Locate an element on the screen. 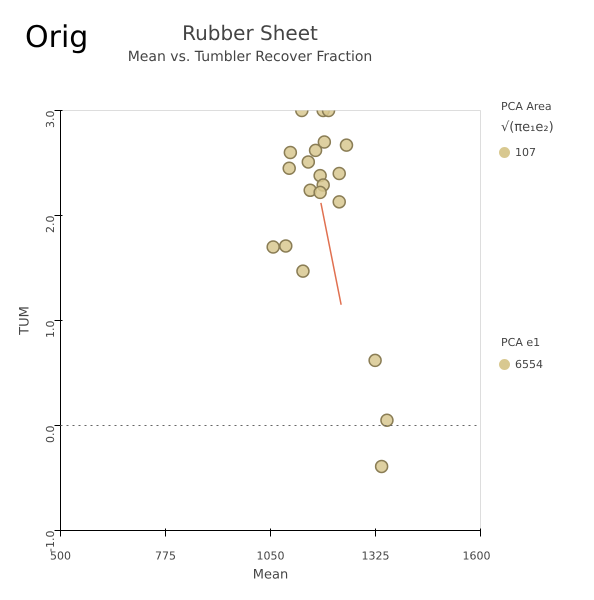 Image resolution: width=594 pixels, height=600 pixels. text: Orig is located at coordinates (56, 38).